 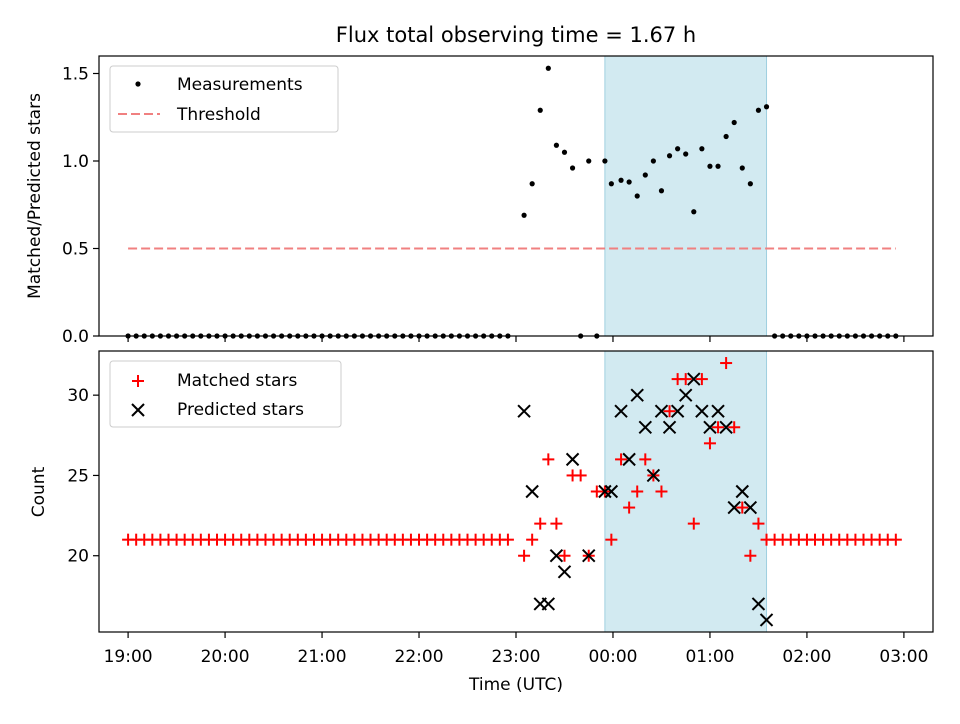 What do you see at coordinates (39, 491) in the screenshot?
I see `bottom-y-axis-label: Count` at bounding box center [39, 491].